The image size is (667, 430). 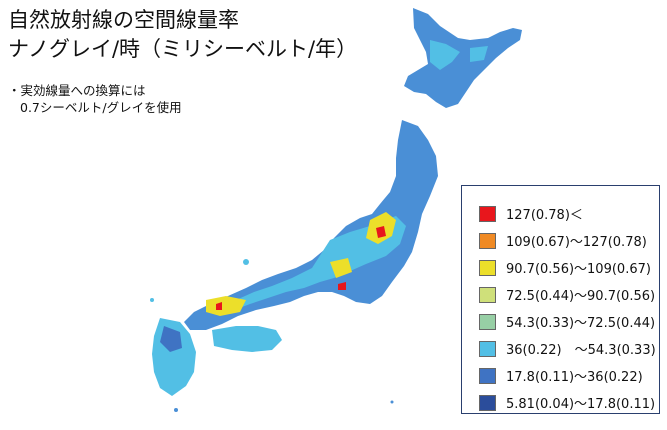 I want to click on legend-label: 54.3(0.33)～72.5(0.44), so click(x=581, y=323).